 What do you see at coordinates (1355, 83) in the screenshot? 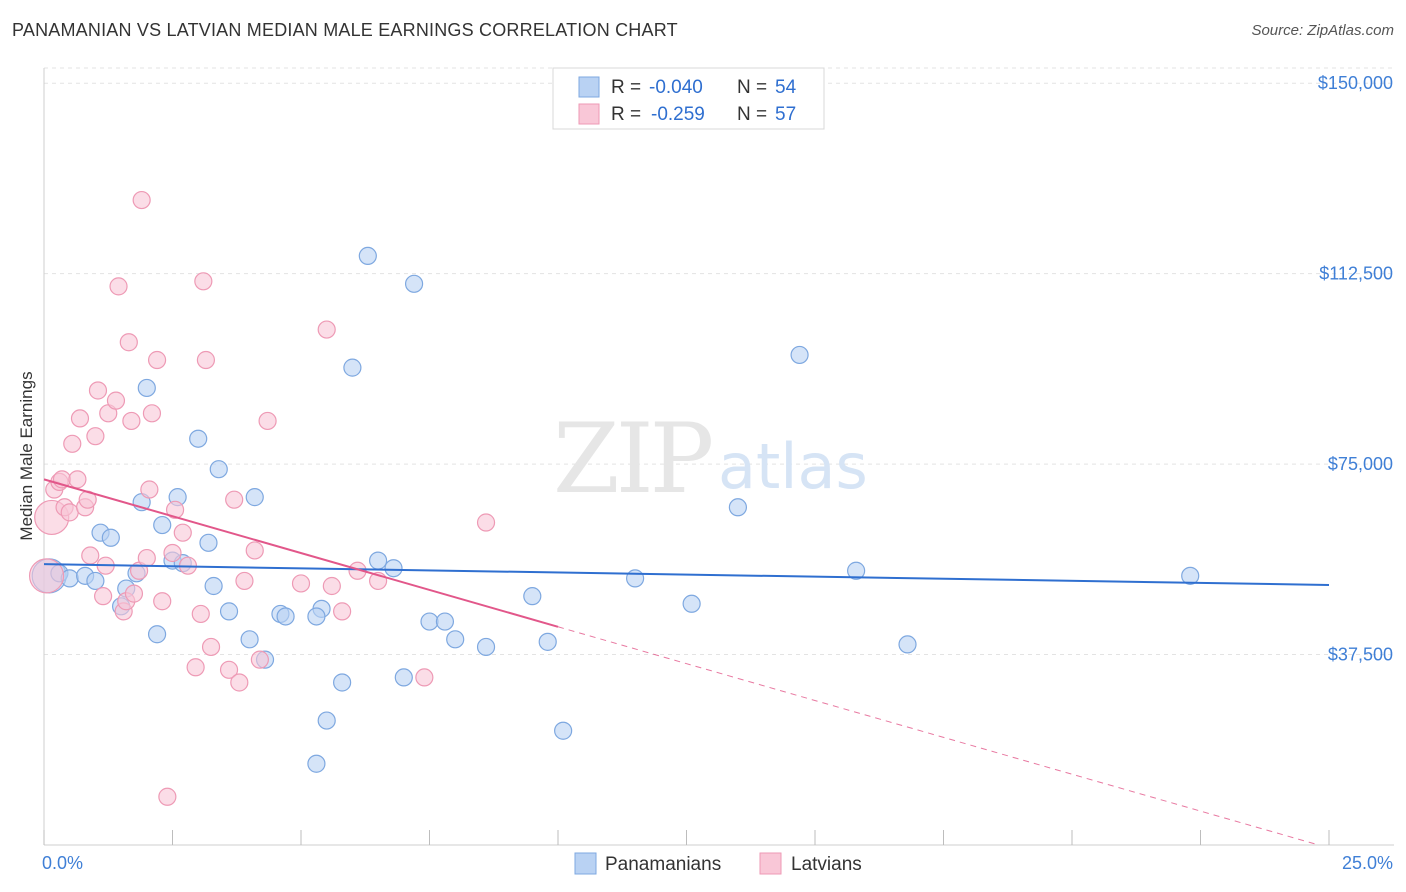
I see `y-tick-label: $150,000` at bounding box center [1355, 83].